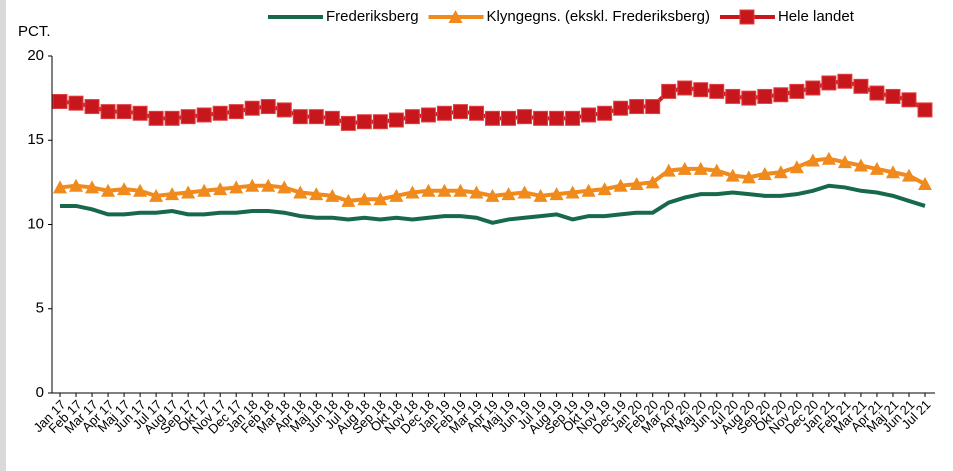 The image size is (953, 471). I want to click on y-tick-label: 0, so click(40, 392).